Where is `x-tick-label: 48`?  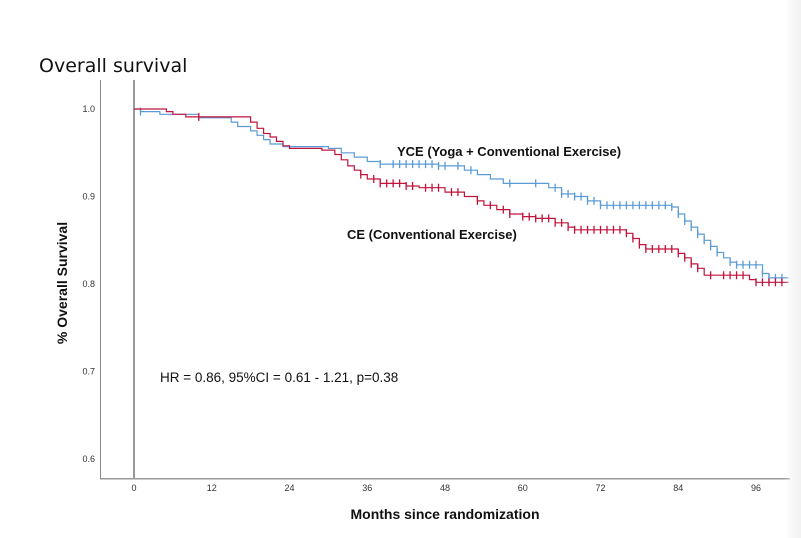 x-tick-label: 48 is located at coordinates (445, 488).